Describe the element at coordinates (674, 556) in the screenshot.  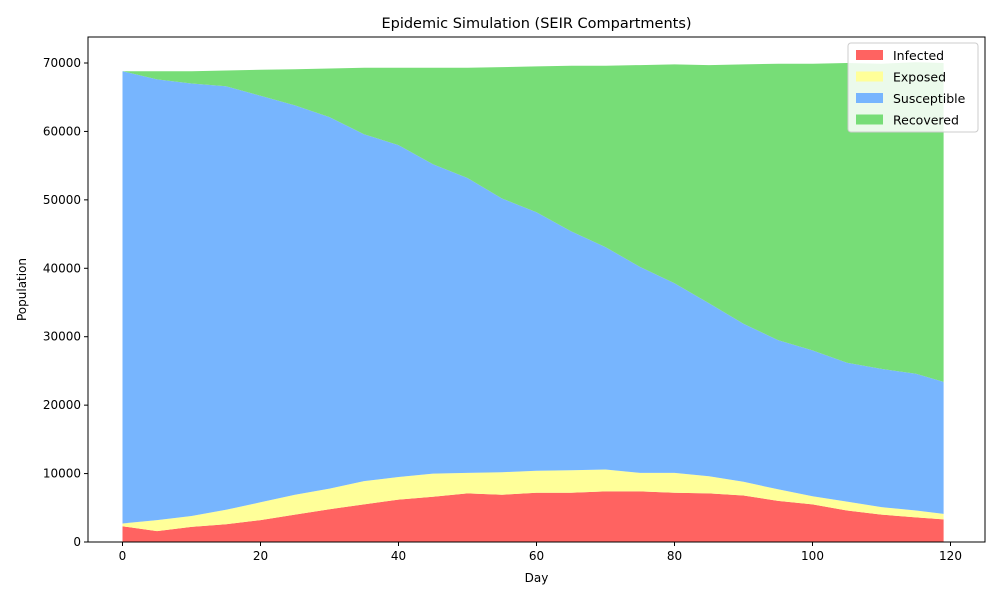
I see `x-tick-label: 80` at that location.